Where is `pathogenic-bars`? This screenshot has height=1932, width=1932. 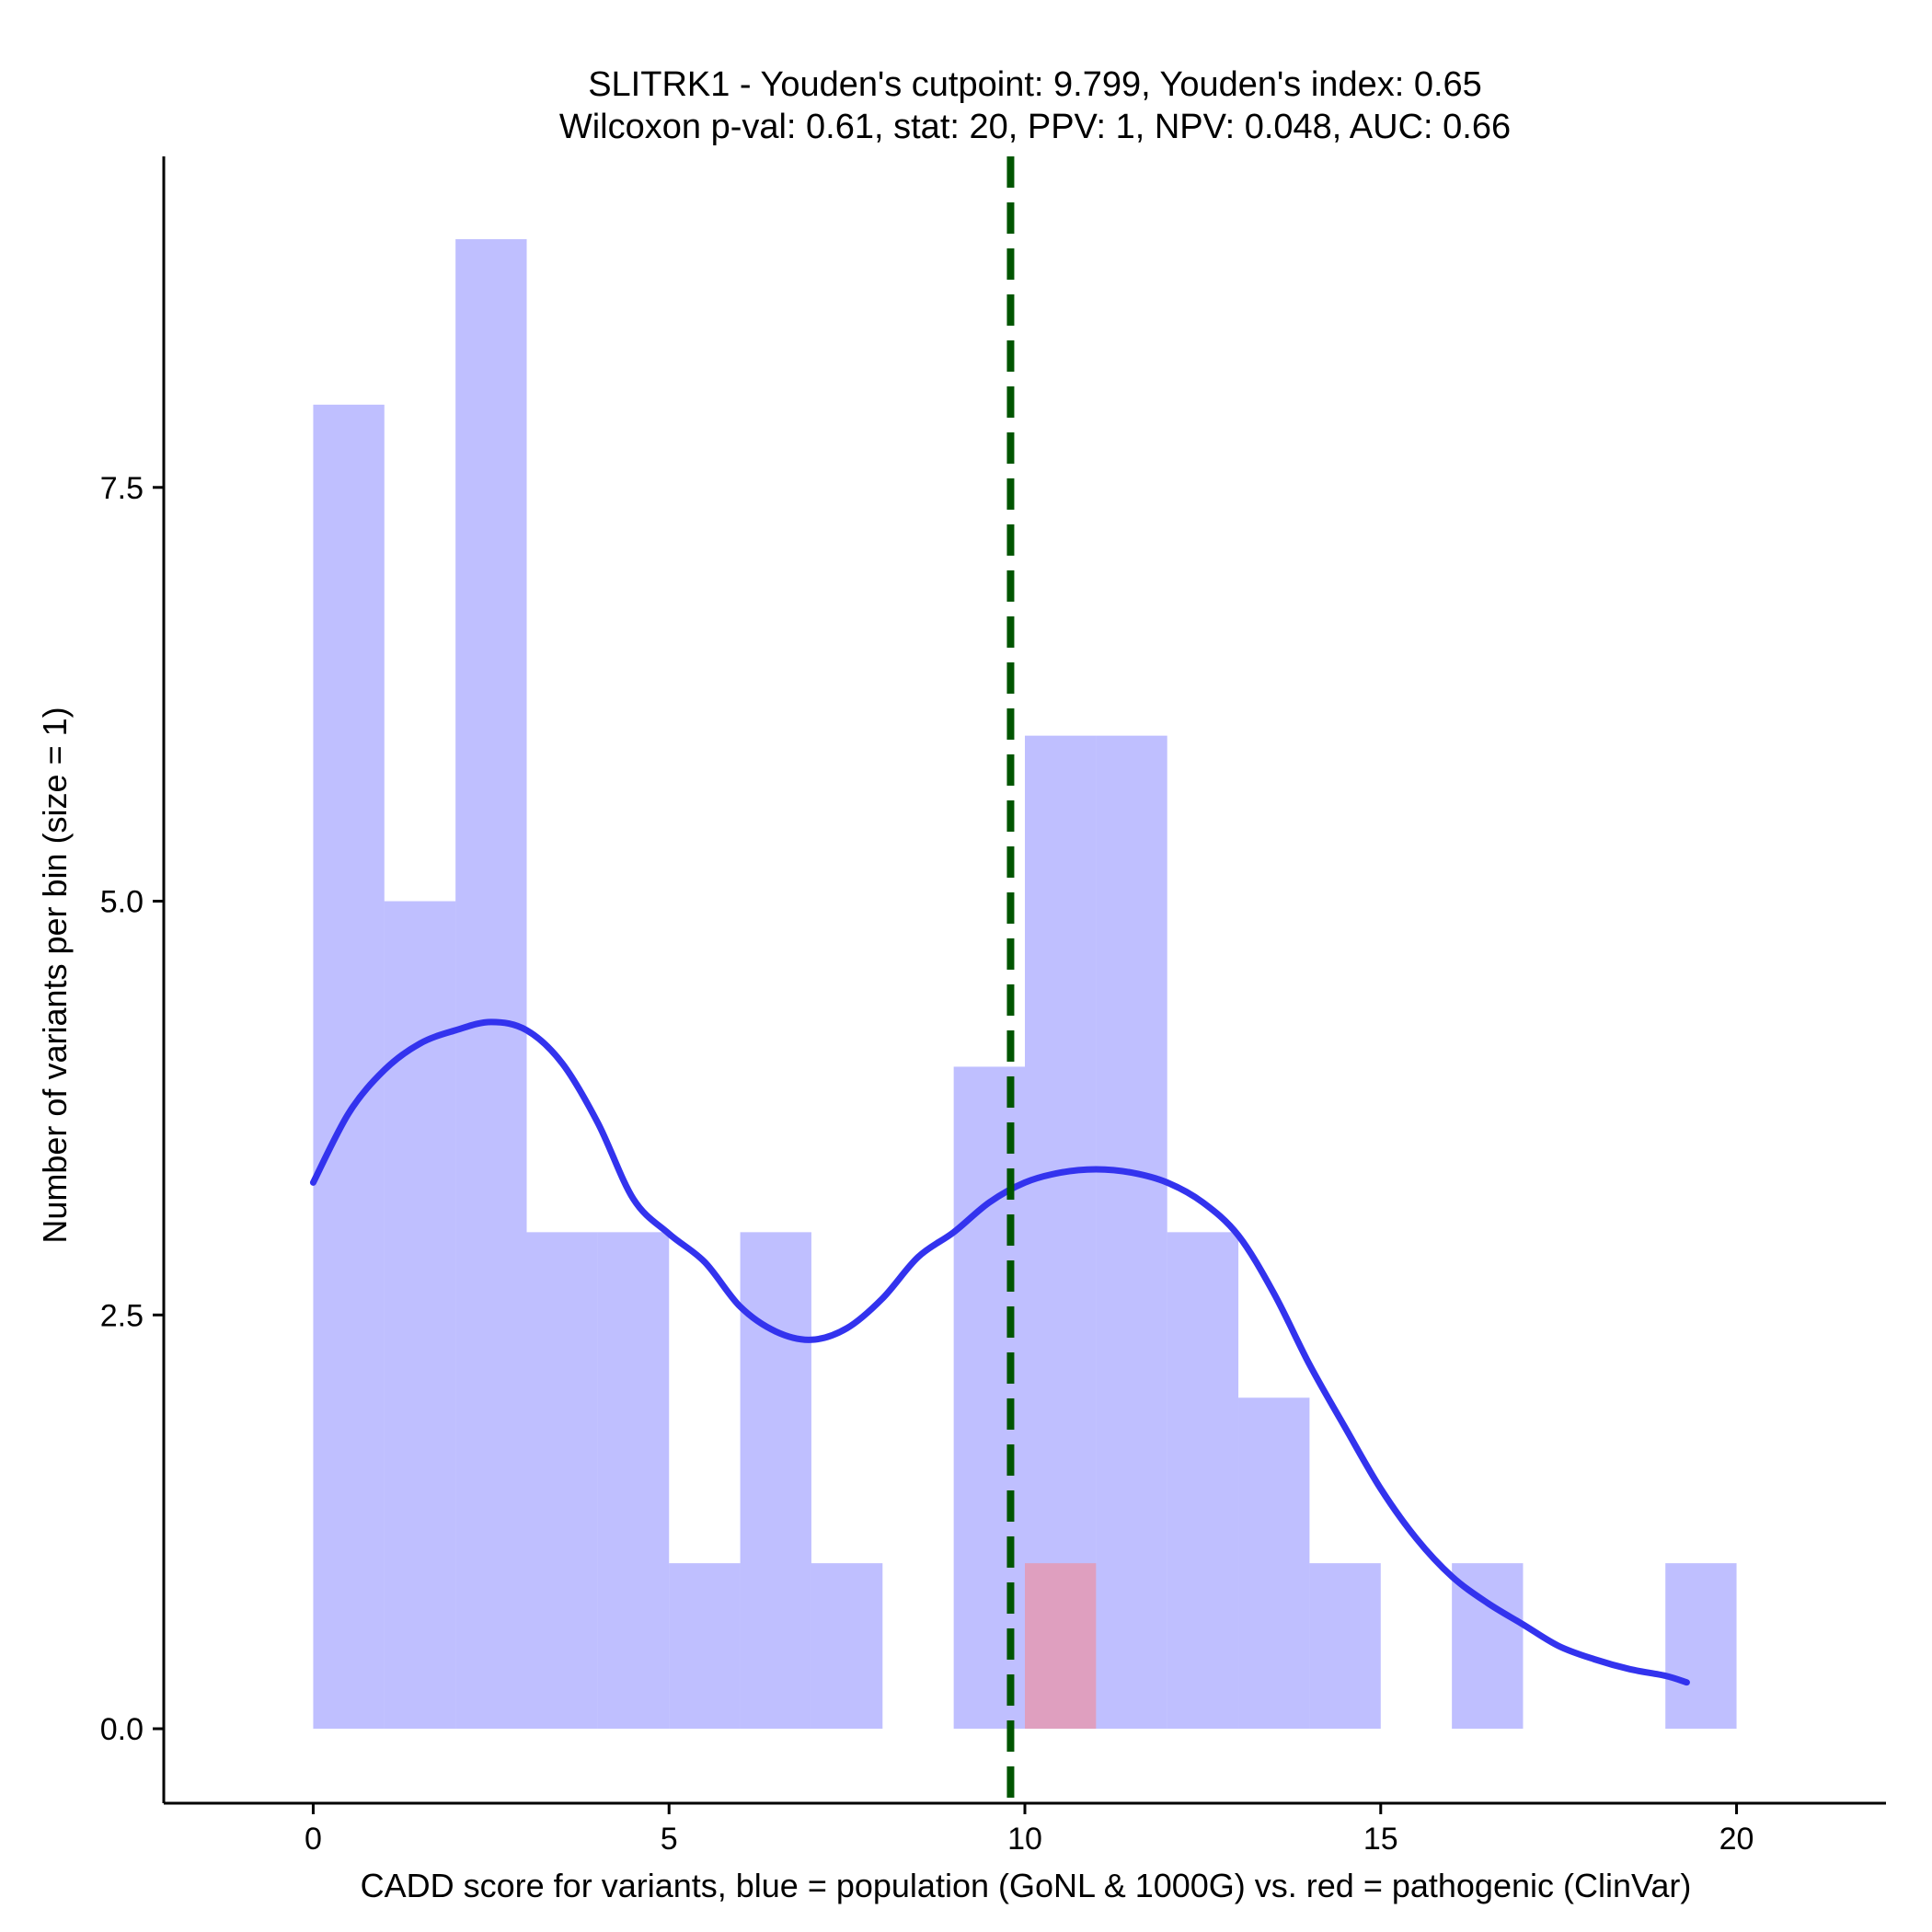
pathogenic-bars is located at coordinates (1061, 1646).